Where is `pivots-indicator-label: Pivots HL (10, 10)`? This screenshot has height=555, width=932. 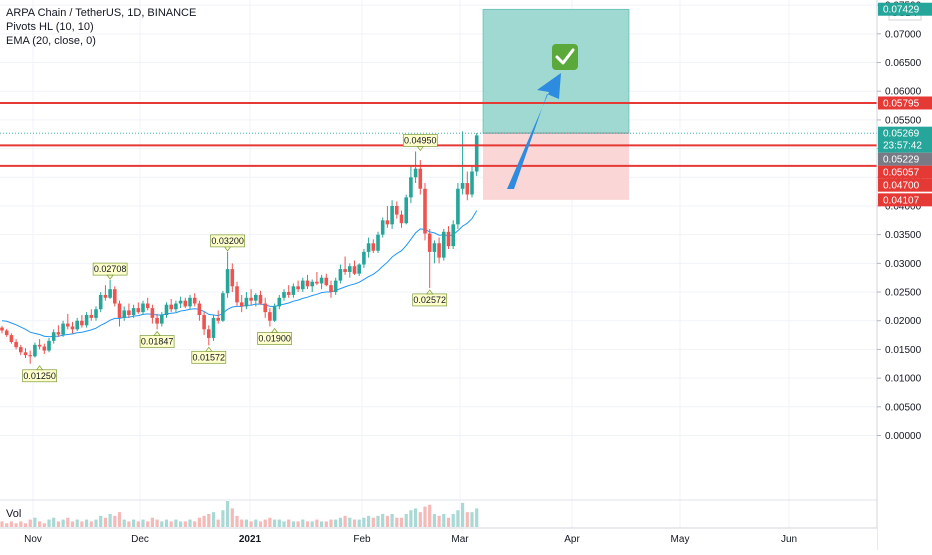
pivots-indicator-label: Pivots HL (10, 10) is located at coordinates (50, 27).